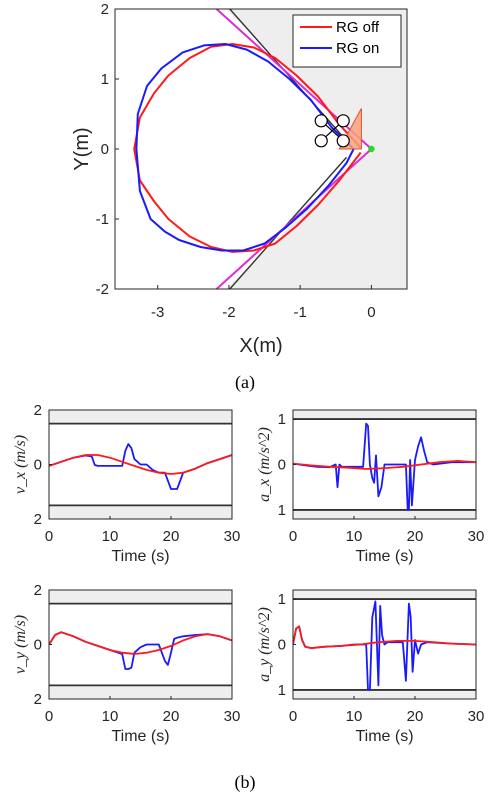 The width and height of the screenshot is (490, 796). I want to click on y-axis-label: Y(m), so click(82, 148).